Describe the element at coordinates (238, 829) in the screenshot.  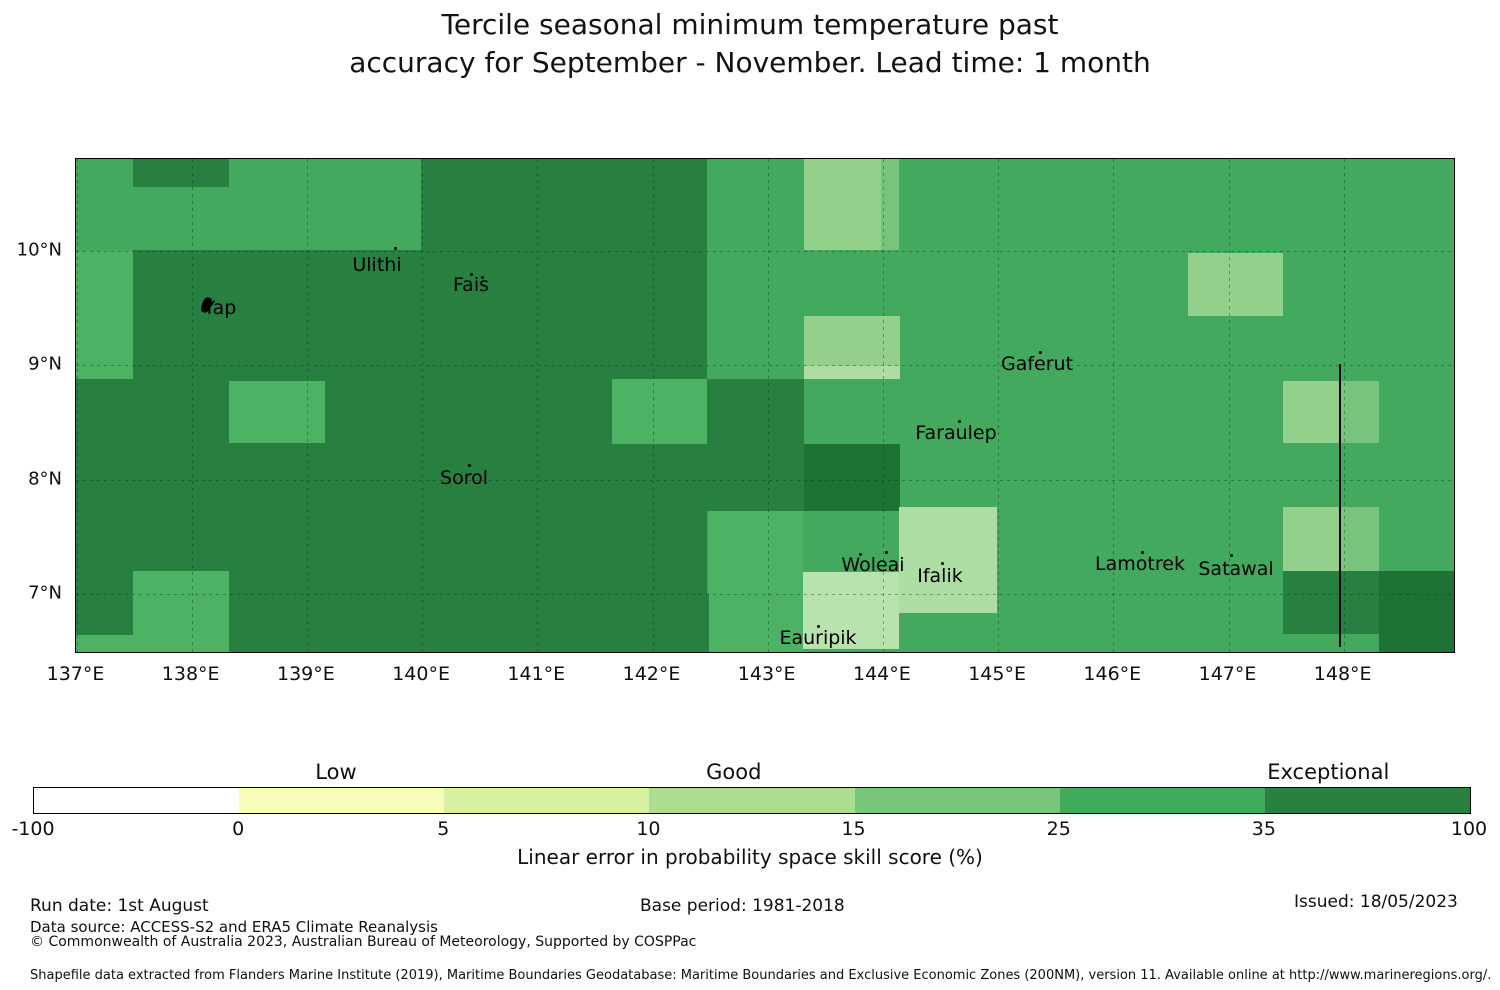
I see `colorbar-tick-label: 0` at that location.